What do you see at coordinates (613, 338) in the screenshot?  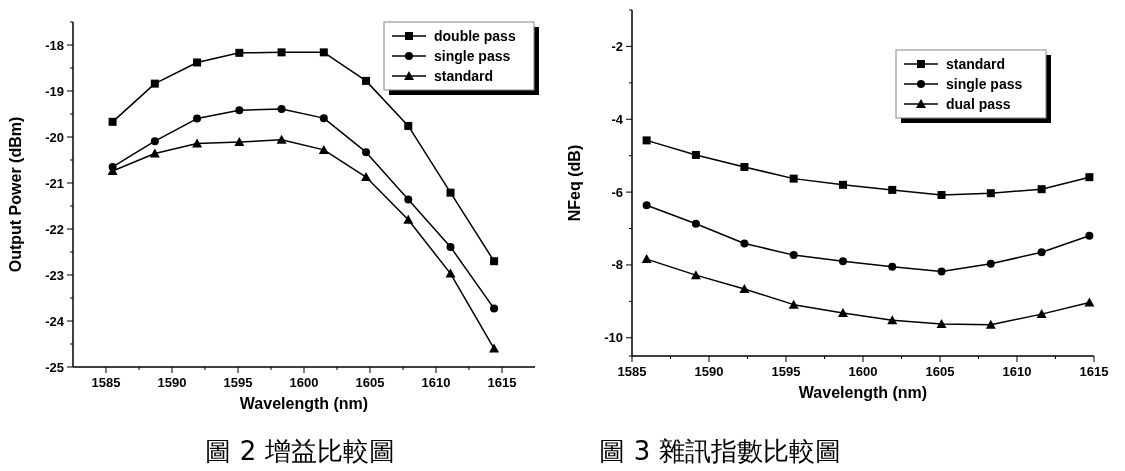 I see `y-tick-label: -10` at bounding box center [613, 338].